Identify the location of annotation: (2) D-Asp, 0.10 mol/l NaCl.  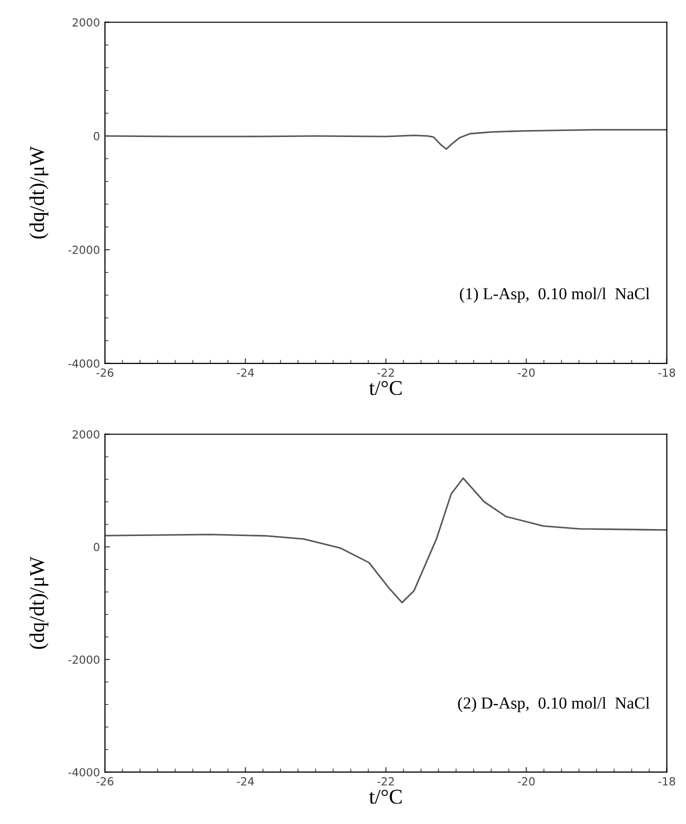
(554, 704).